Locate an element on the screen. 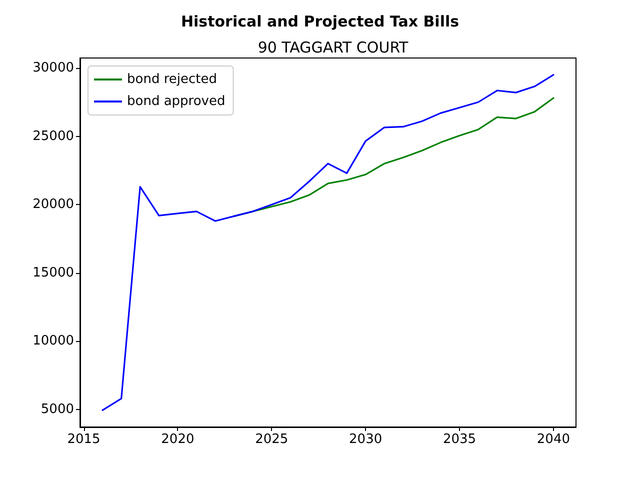 This screenshot has height=480, width=640. legend-label: bond rejected is located at coordinates (172, 79).